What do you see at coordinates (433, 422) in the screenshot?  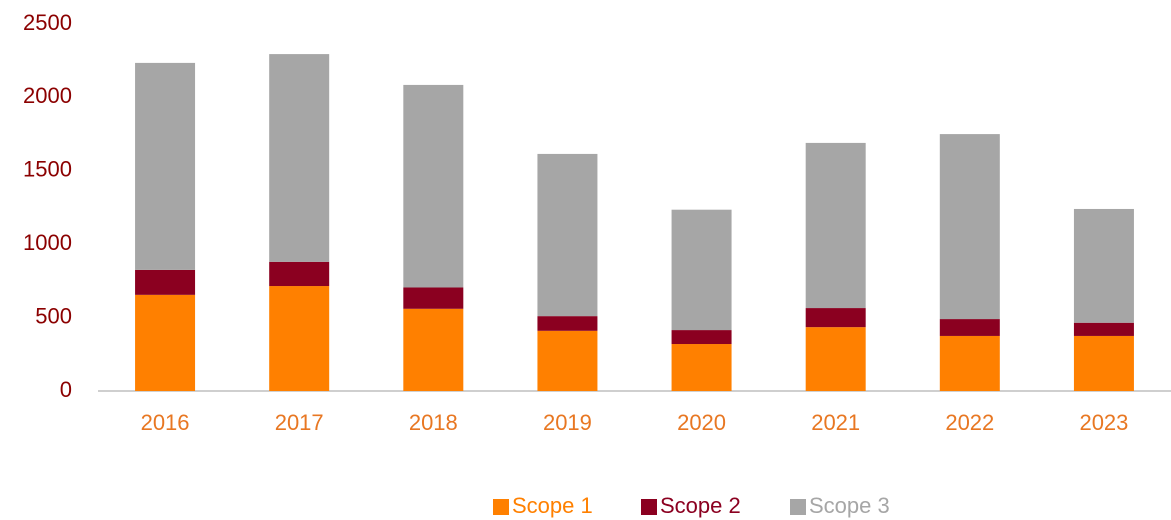 I see `x-tick-label: 2018` at bounding box center [433, 422].